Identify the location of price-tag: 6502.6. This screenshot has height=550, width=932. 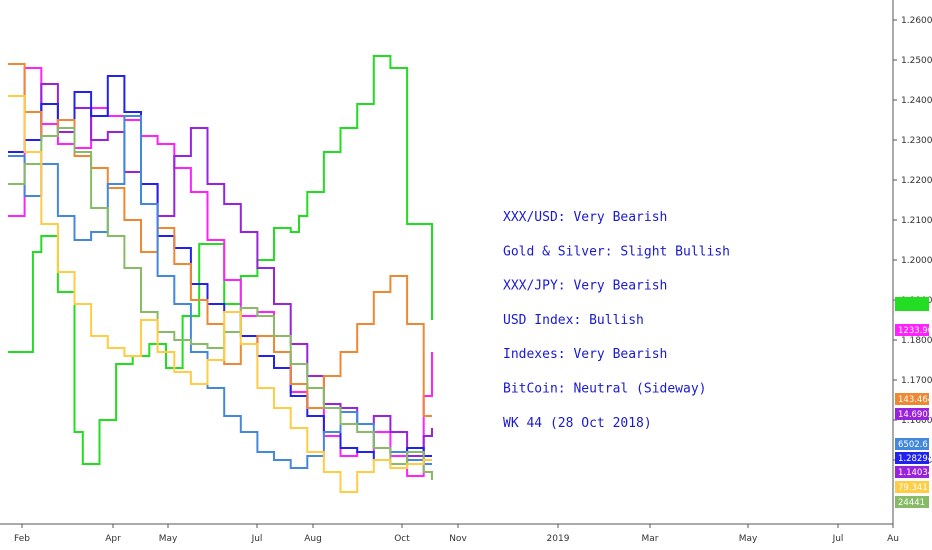
(912, 444).